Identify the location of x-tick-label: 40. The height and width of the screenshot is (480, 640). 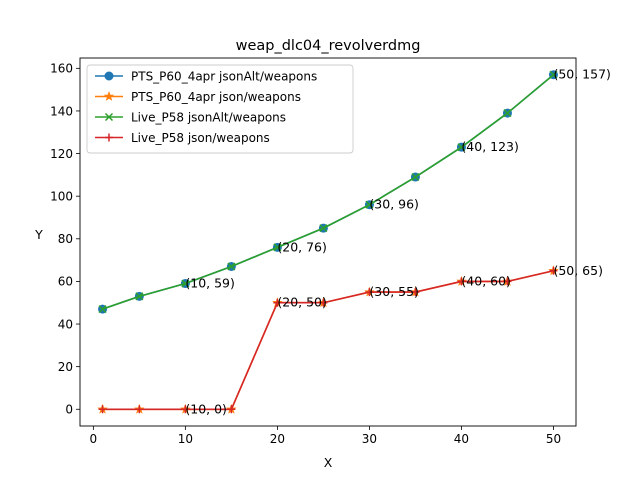
(461, 439).